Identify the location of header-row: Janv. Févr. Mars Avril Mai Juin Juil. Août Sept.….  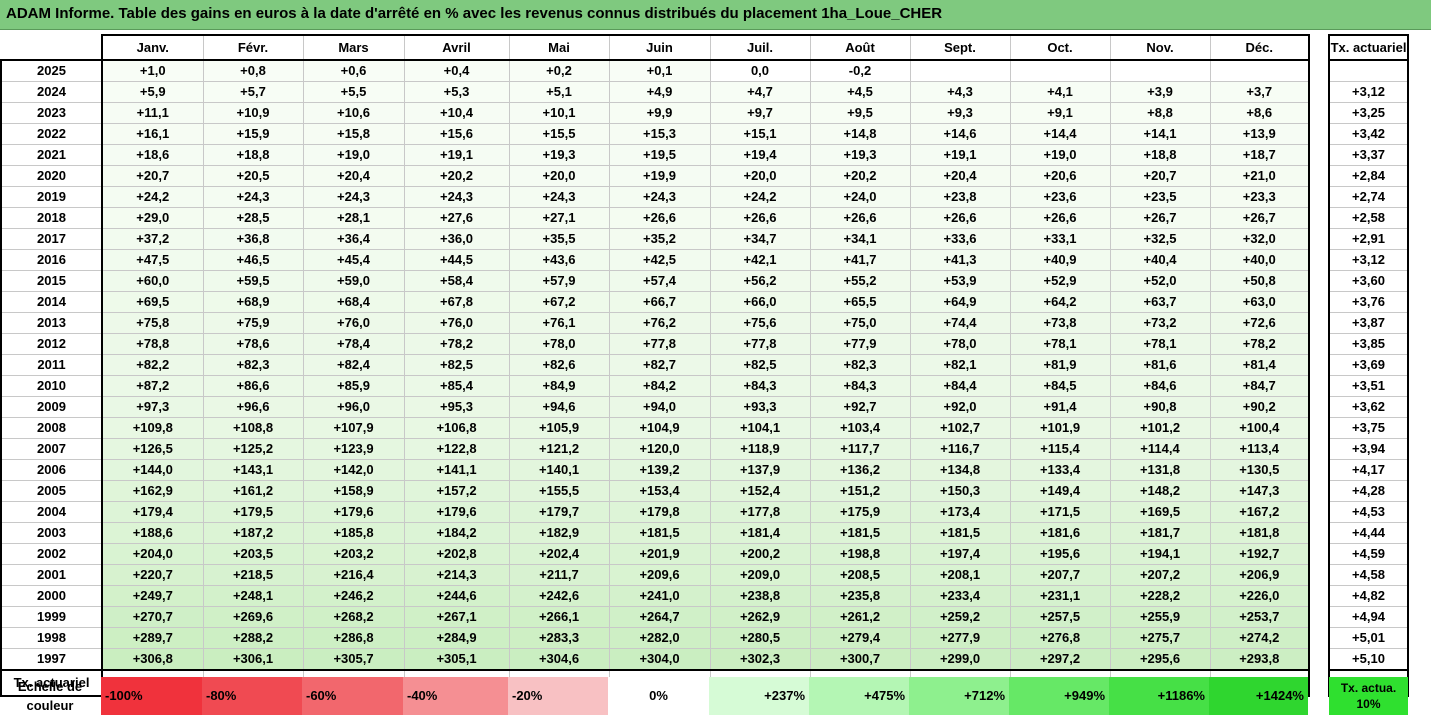
(705, 47).